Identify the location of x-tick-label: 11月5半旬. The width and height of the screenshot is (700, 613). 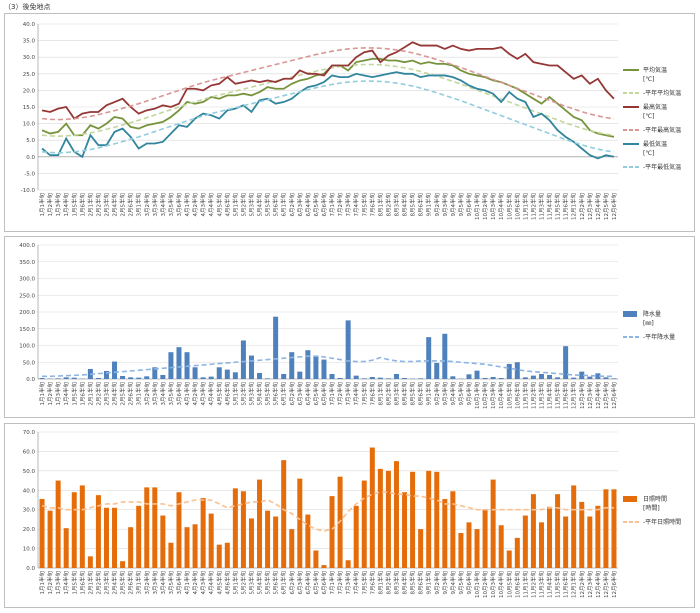
(558, 395).